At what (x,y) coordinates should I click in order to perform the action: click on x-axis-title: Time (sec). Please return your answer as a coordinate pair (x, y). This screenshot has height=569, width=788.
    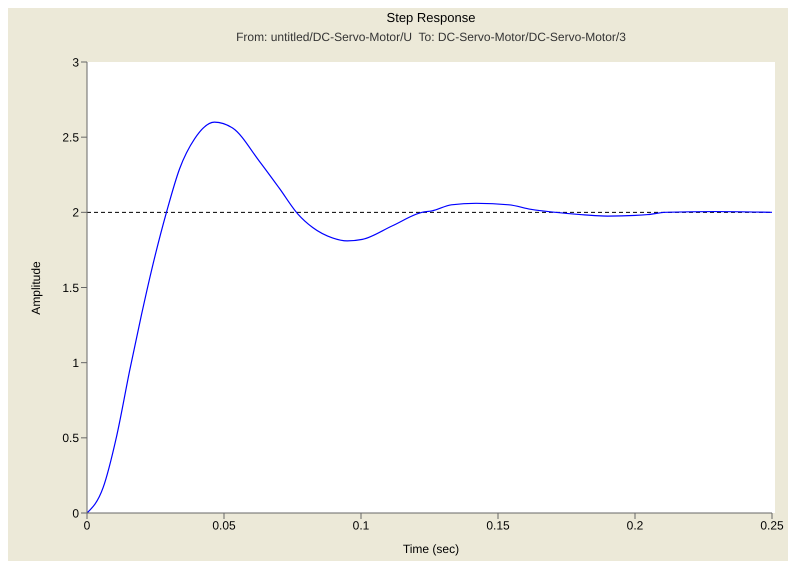
    Looking at the image, I should click on (431, 549).